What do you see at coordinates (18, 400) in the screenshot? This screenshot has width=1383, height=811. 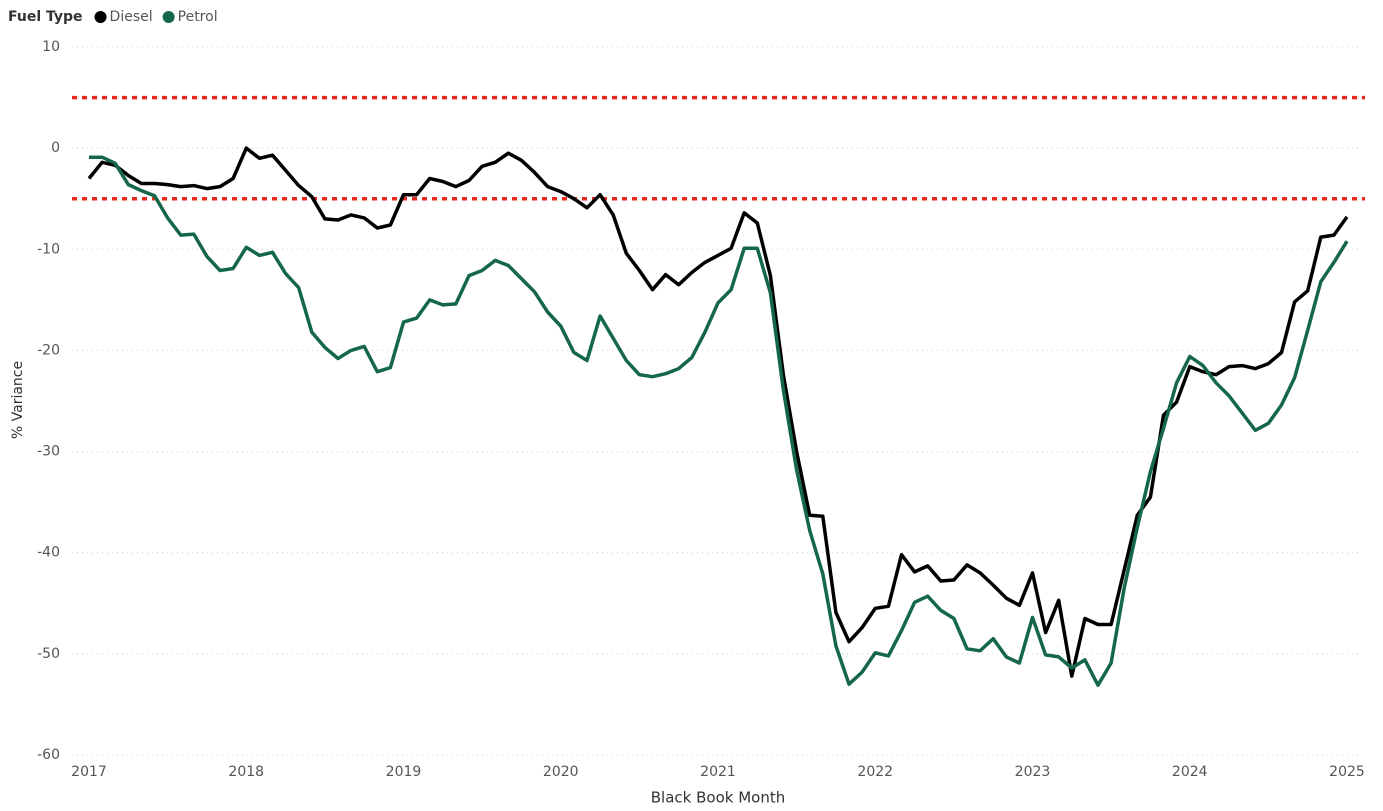 I see `y-axis-title: % Variance` at bounding box center [18, 400].